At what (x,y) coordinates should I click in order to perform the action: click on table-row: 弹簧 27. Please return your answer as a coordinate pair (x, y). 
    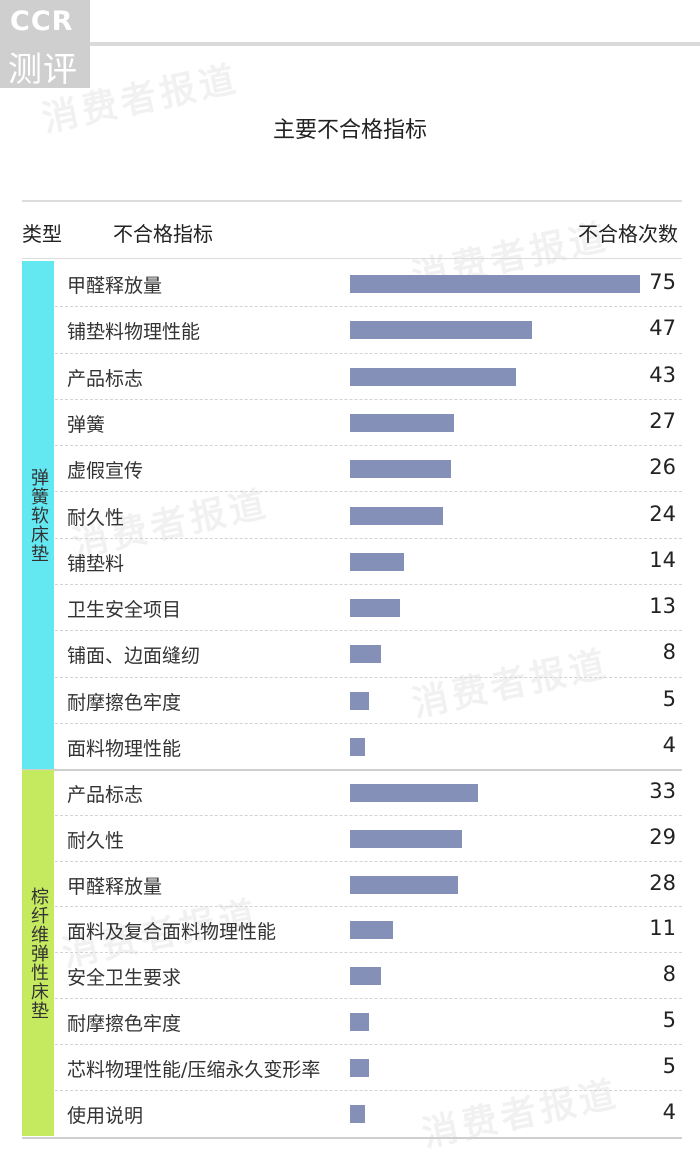
    Looking at the image, I should click on (368, 423).